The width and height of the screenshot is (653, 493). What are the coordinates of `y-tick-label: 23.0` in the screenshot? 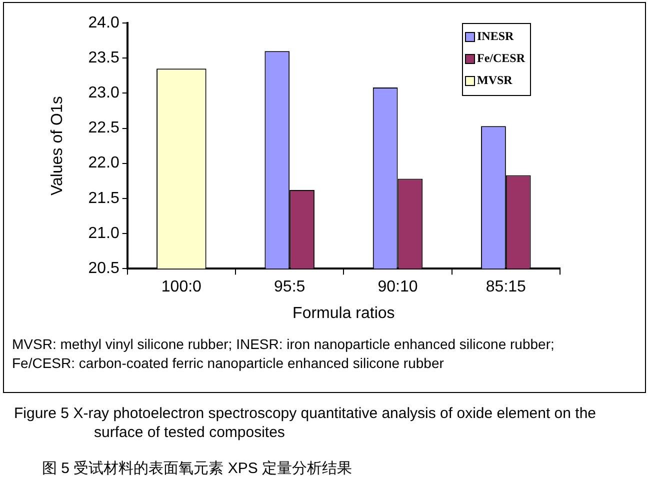 It's located at (104, 93).